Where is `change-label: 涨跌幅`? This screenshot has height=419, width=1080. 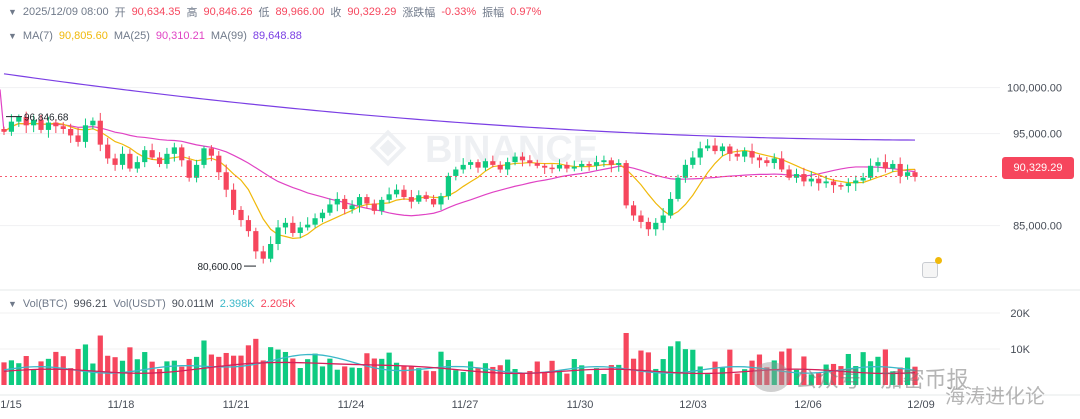 change-label: 涨跌幅 is located at coordinates (419, 13).